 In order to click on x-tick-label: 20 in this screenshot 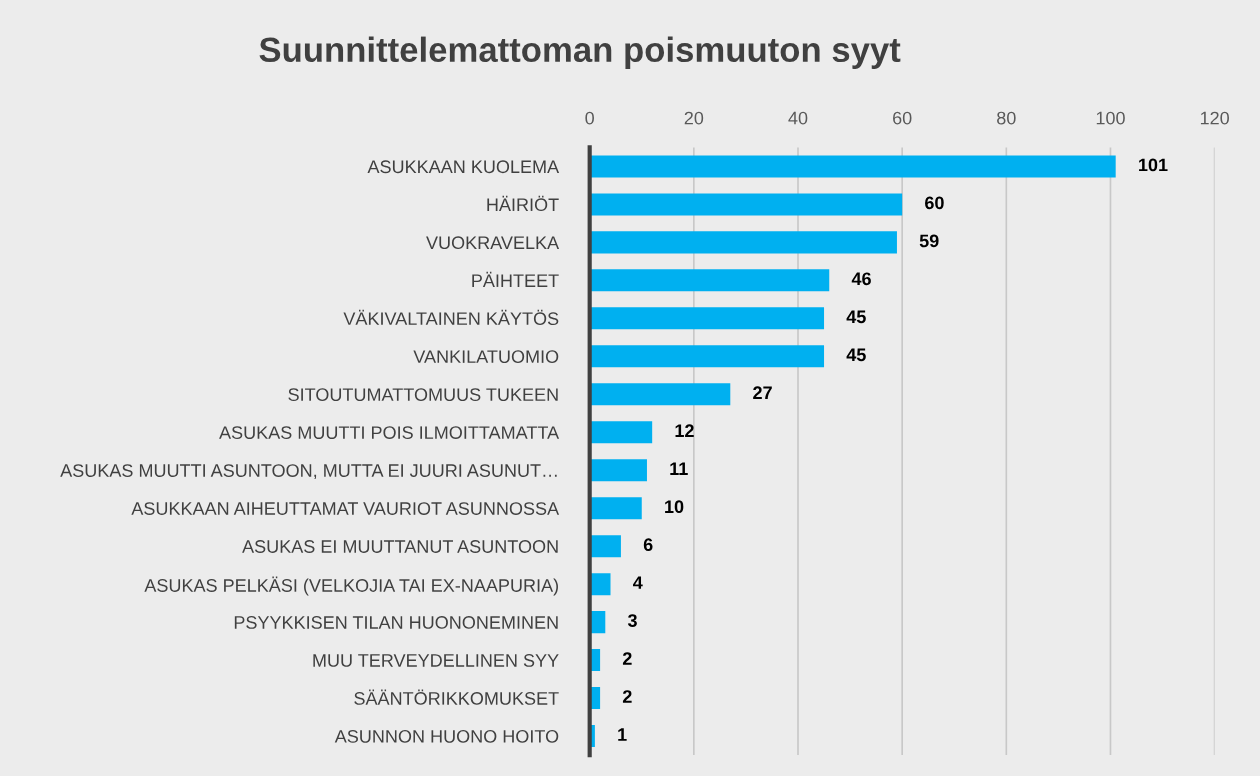, I will do `click(694, 118)`.